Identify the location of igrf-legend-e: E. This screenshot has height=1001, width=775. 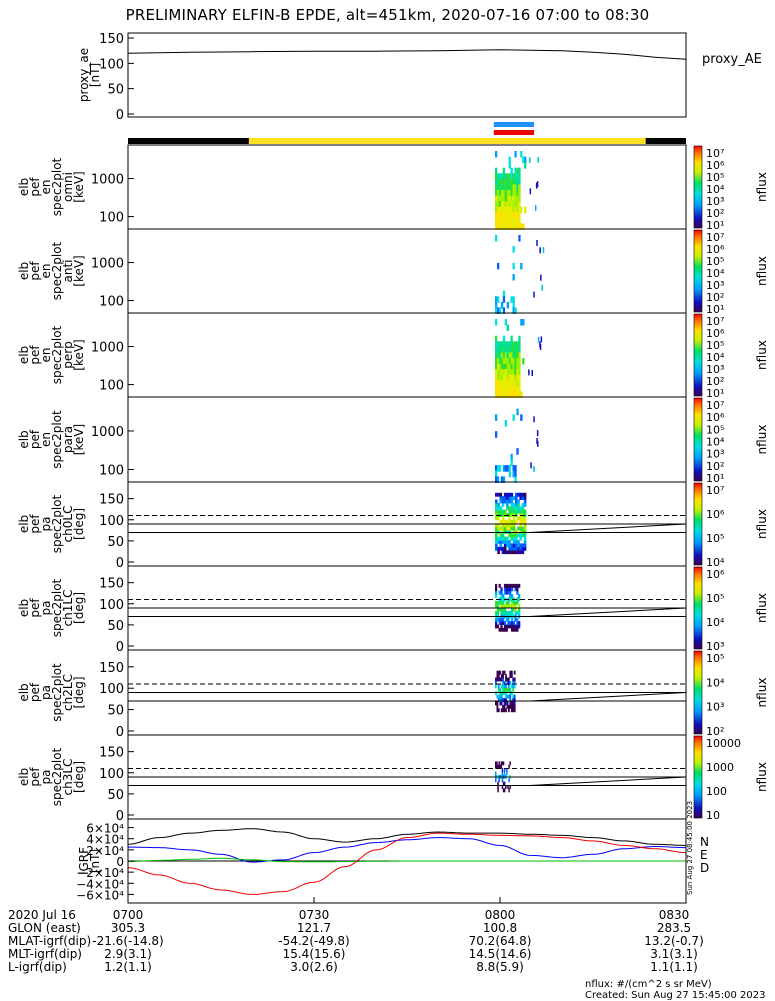
(704, 855).